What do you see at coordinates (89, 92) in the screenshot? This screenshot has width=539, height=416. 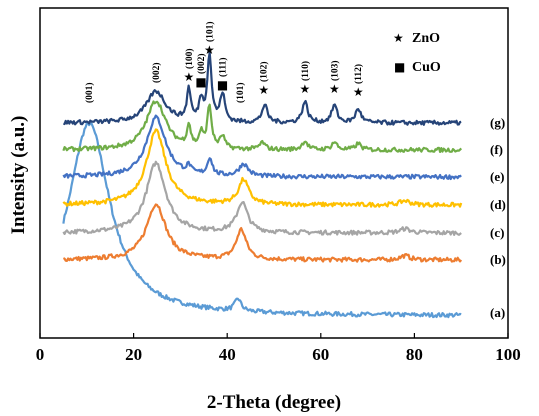 I see `peak-label: (001)` at bounding box center [89, 92].